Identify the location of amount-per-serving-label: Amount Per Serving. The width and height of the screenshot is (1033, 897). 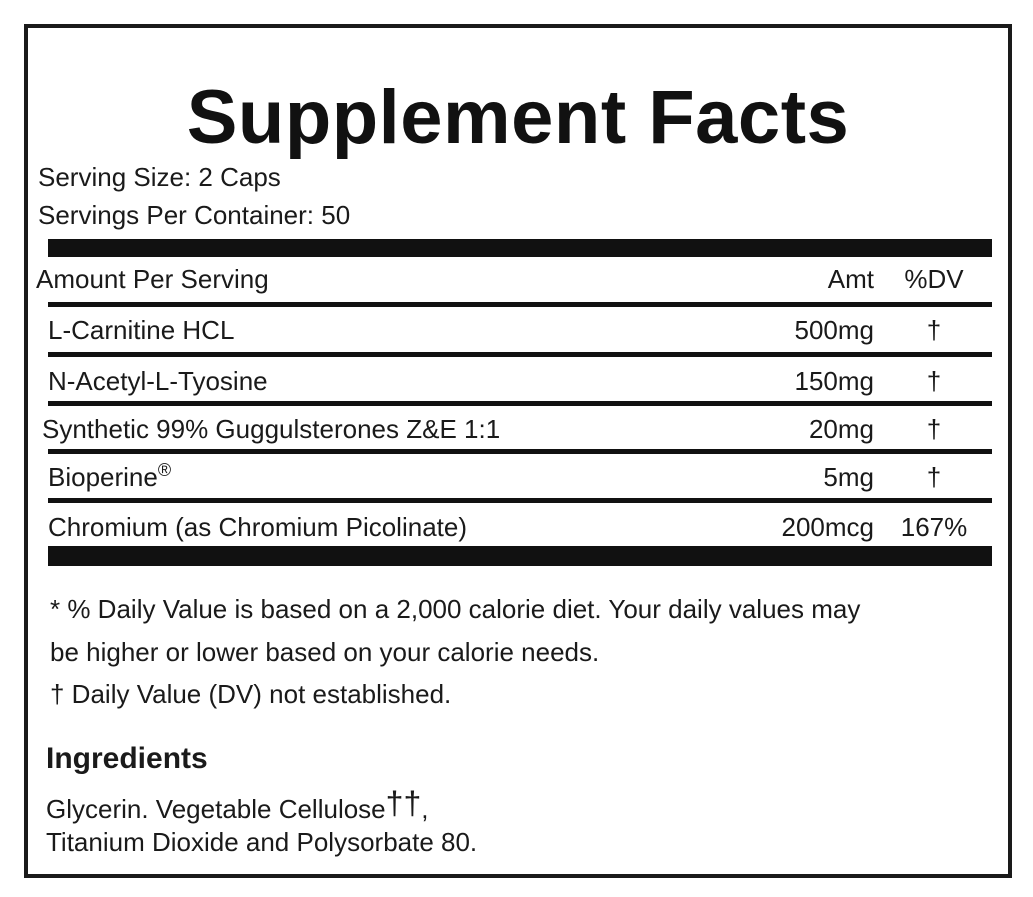
(152, 279).